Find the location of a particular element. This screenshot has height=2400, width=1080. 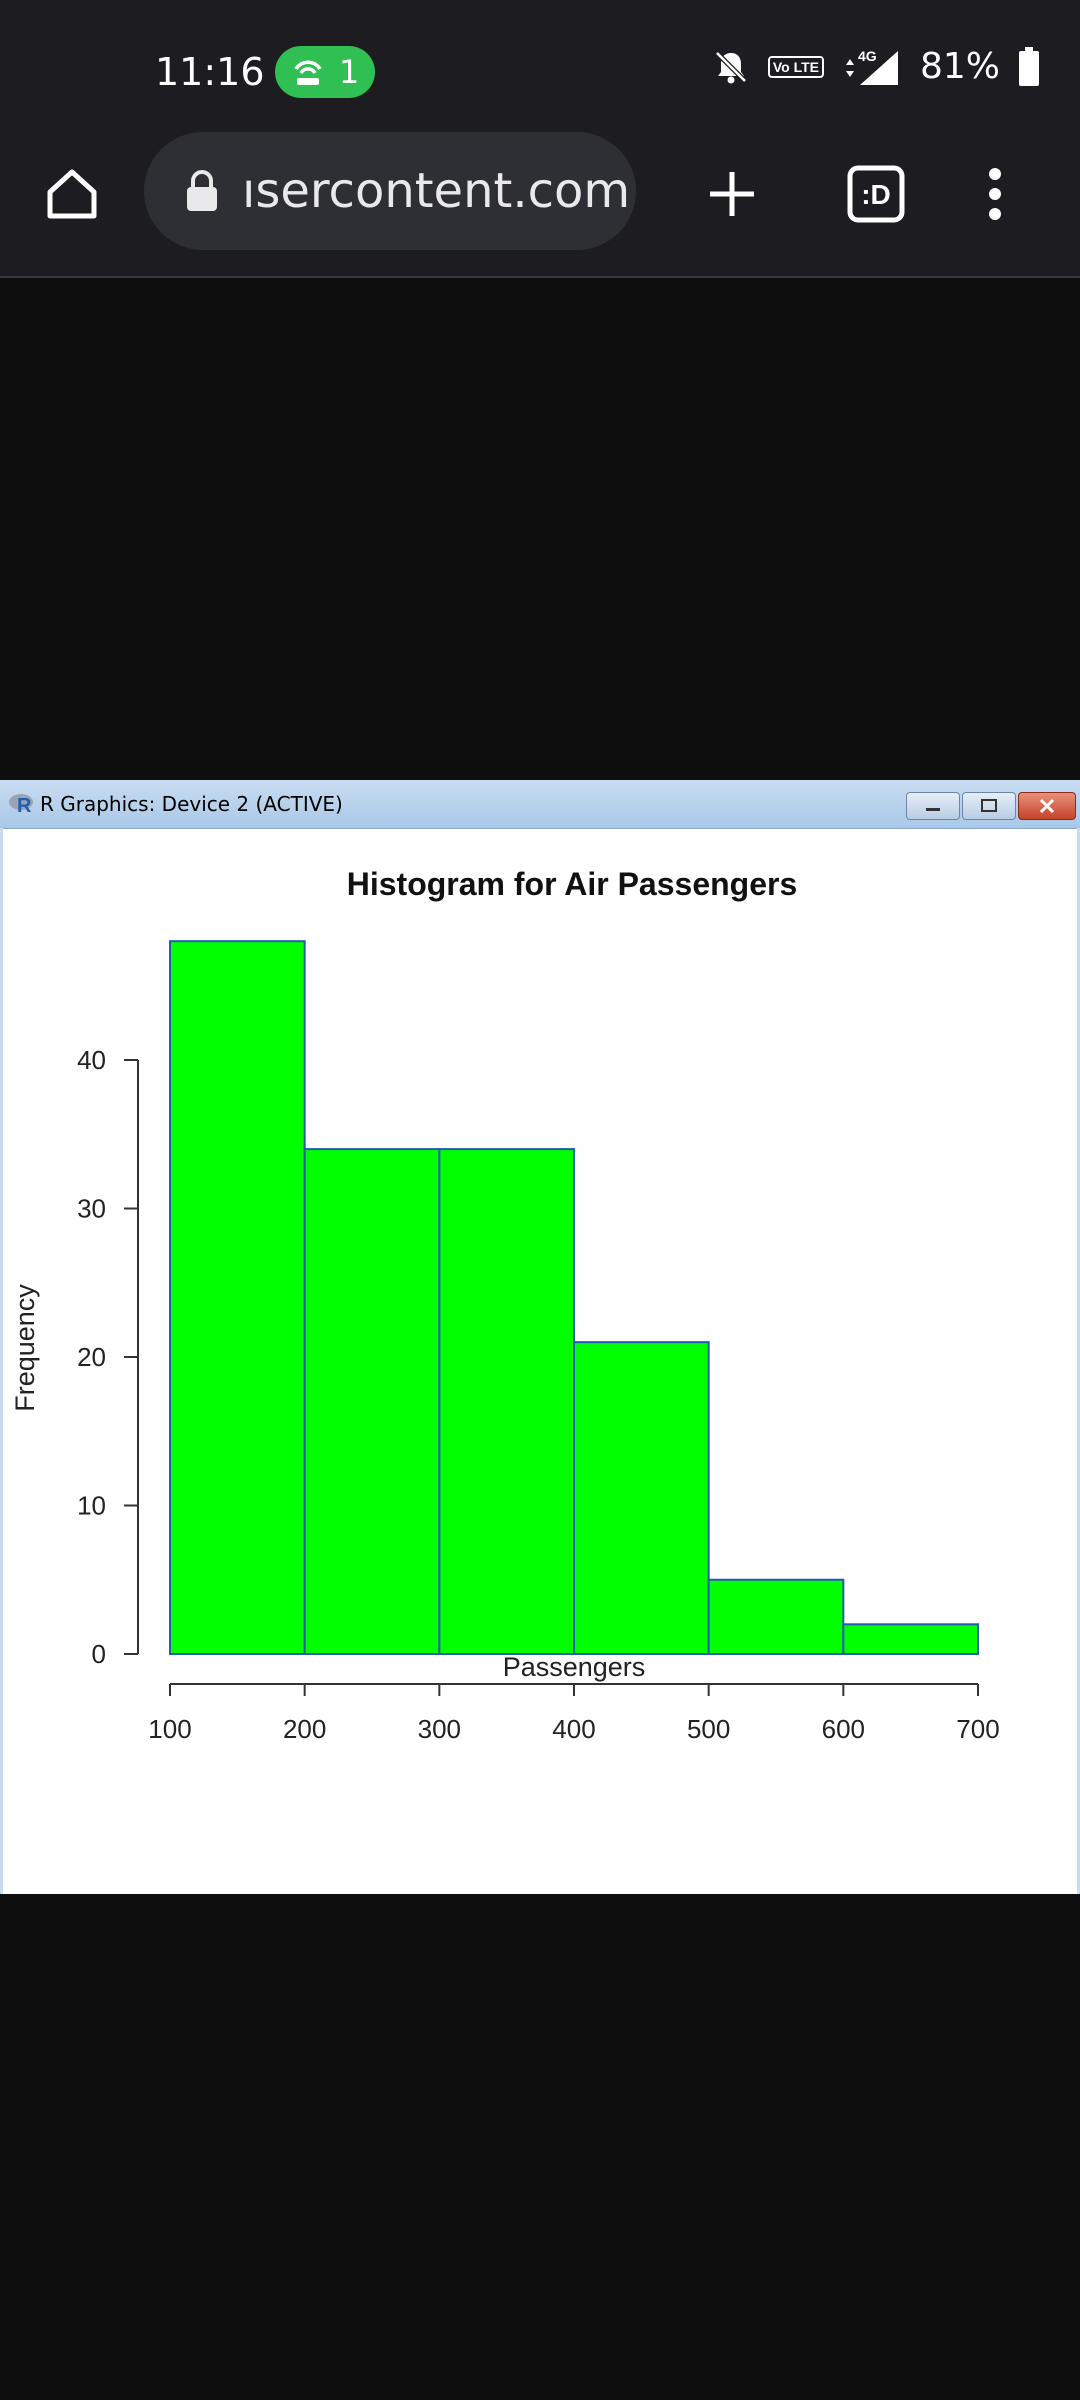

y-tick-label: 30 is located at coordinates (91, 1209).